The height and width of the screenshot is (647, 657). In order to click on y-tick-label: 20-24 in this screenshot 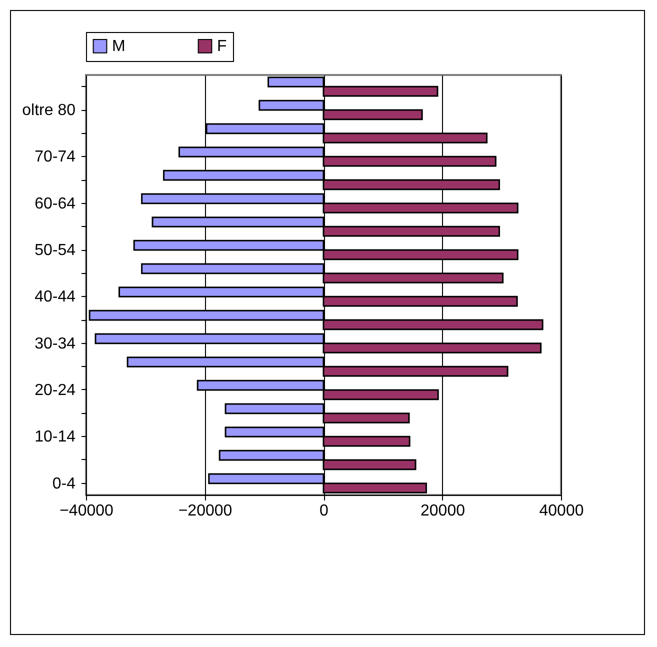, I will do `click(55, 390)`.